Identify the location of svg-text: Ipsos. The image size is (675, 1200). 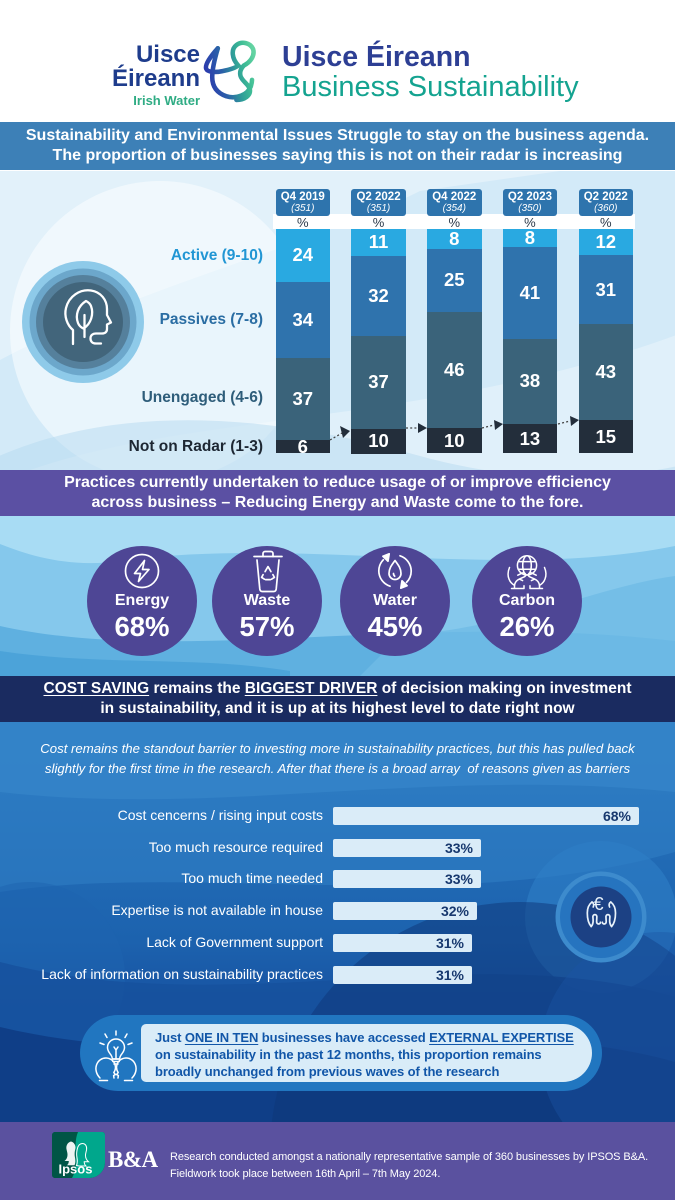
(76, 1169).